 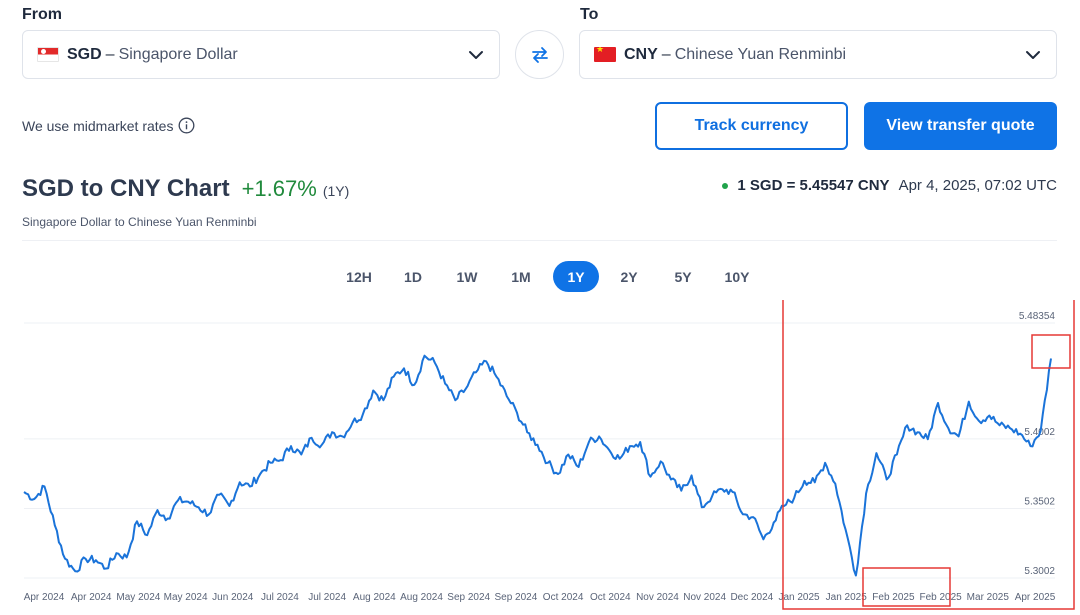 What do you see at coordinates (988, 597) in the screenshot?
I see `x-tick-label: Mar 2025` at bounding box center [988, 597].